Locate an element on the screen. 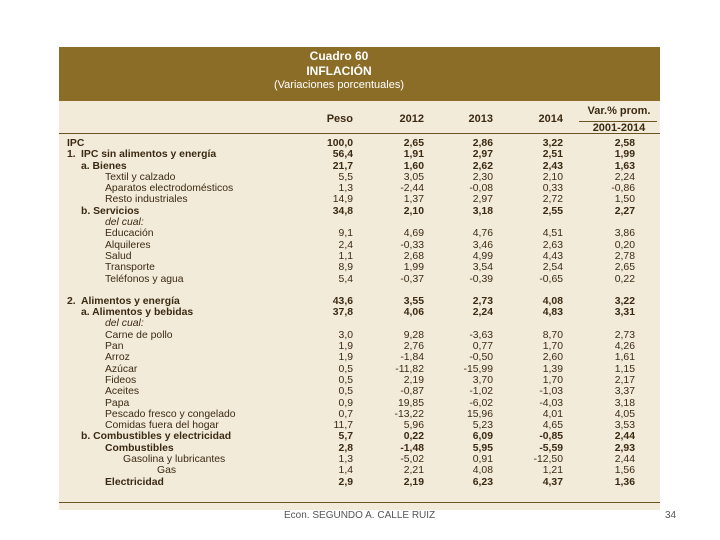 The image size is (720, 540). cell-value: 0,91 is located at coordinates (482, 460).